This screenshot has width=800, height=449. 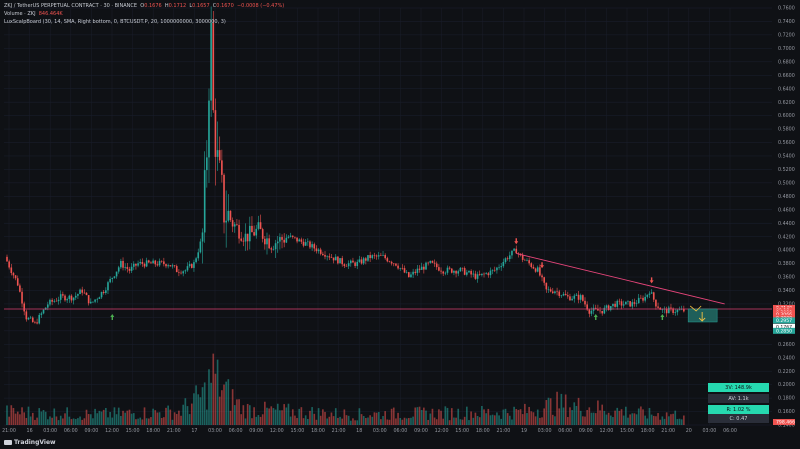 What do you see at coordinates (112, 431) in the screenshot?
I see `x-tick-label: 12:00` at bounding box center [112, 431].